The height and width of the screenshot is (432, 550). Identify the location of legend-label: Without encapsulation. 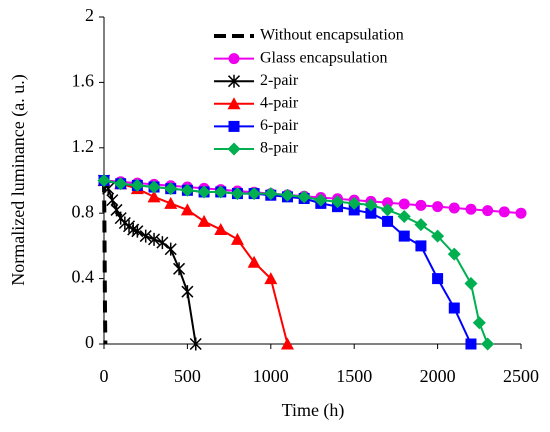
(332, 35).